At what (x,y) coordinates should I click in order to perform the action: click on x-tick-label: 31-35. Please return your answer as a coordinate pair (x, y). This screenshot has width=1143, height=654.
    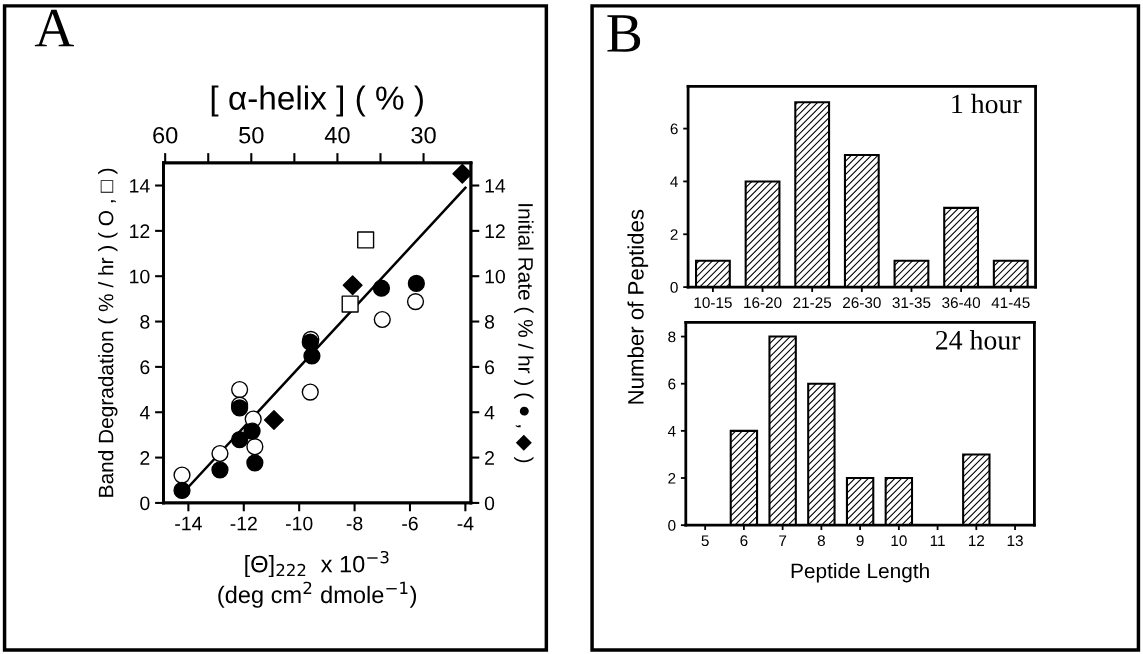
    Looking at the image, I should click on (911, 303).